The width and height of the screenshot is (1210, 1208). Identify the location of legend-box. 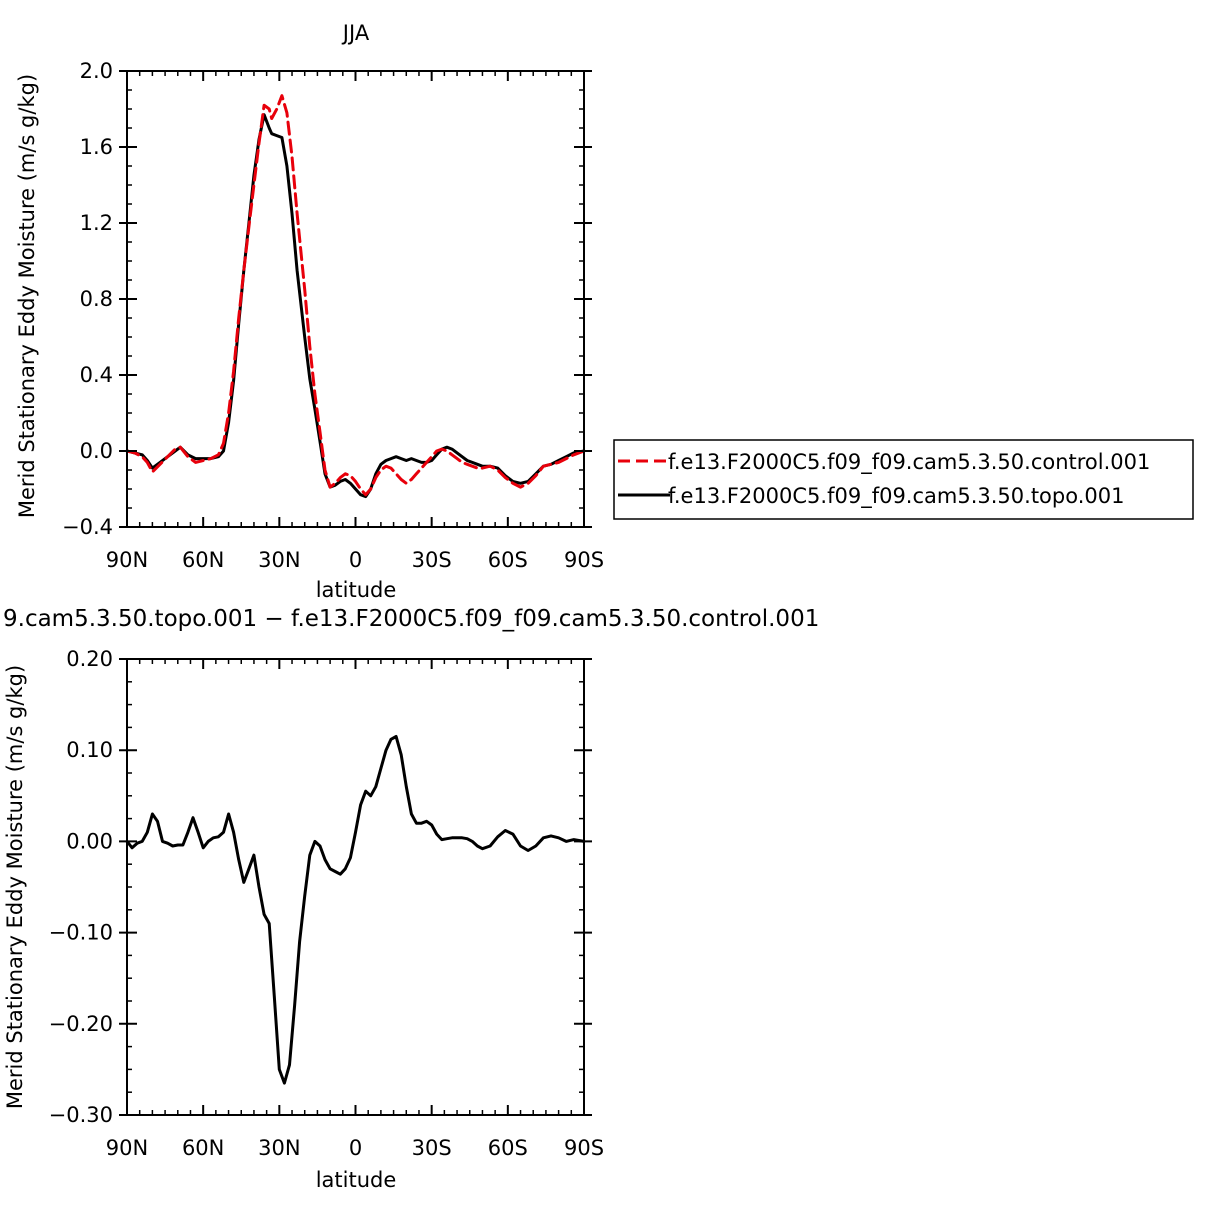
(903, 479).